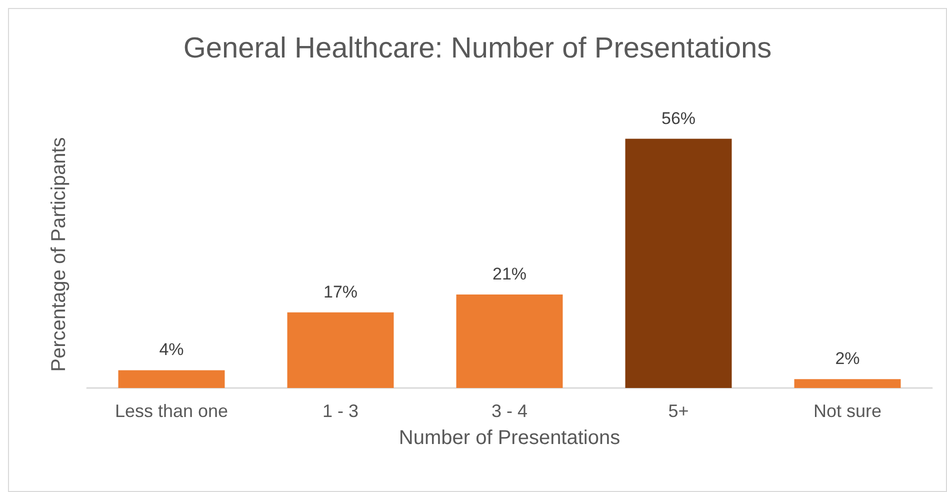  Describe the element at coordinates (509, 411) in the screenshot. I see `x-tick-label: 3 - 4` at that location.